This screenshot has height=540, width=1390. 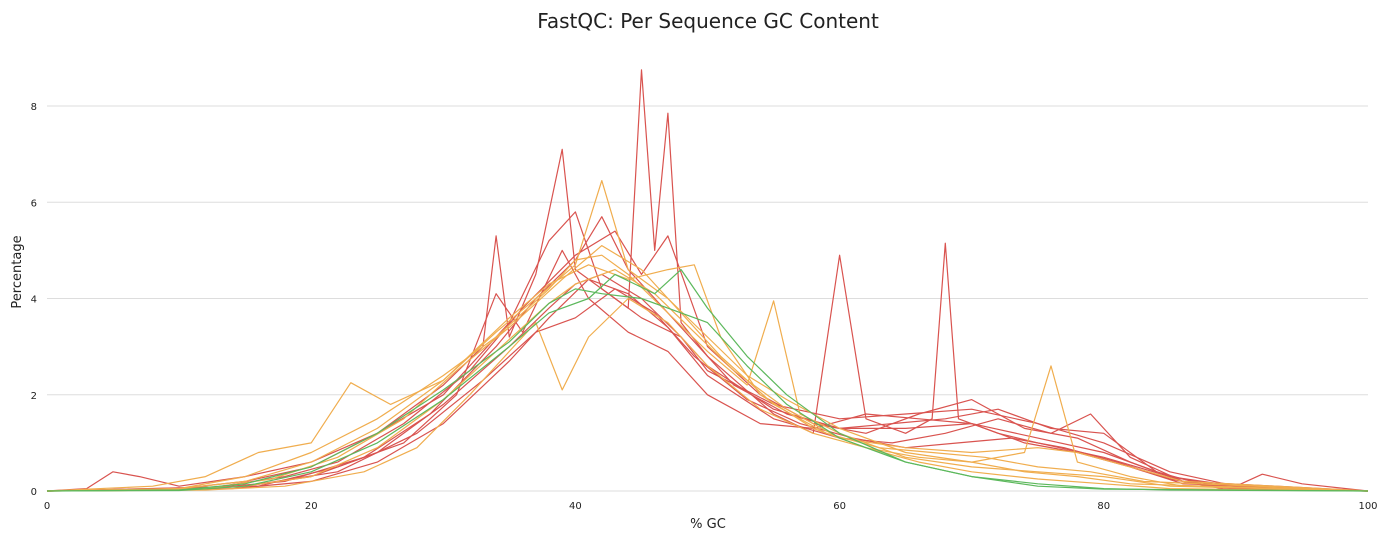 What do you see at coordinates (17, 271) in the screenshot?
I see `y-axis-label: Percentage` at bounding box center [17, 271].